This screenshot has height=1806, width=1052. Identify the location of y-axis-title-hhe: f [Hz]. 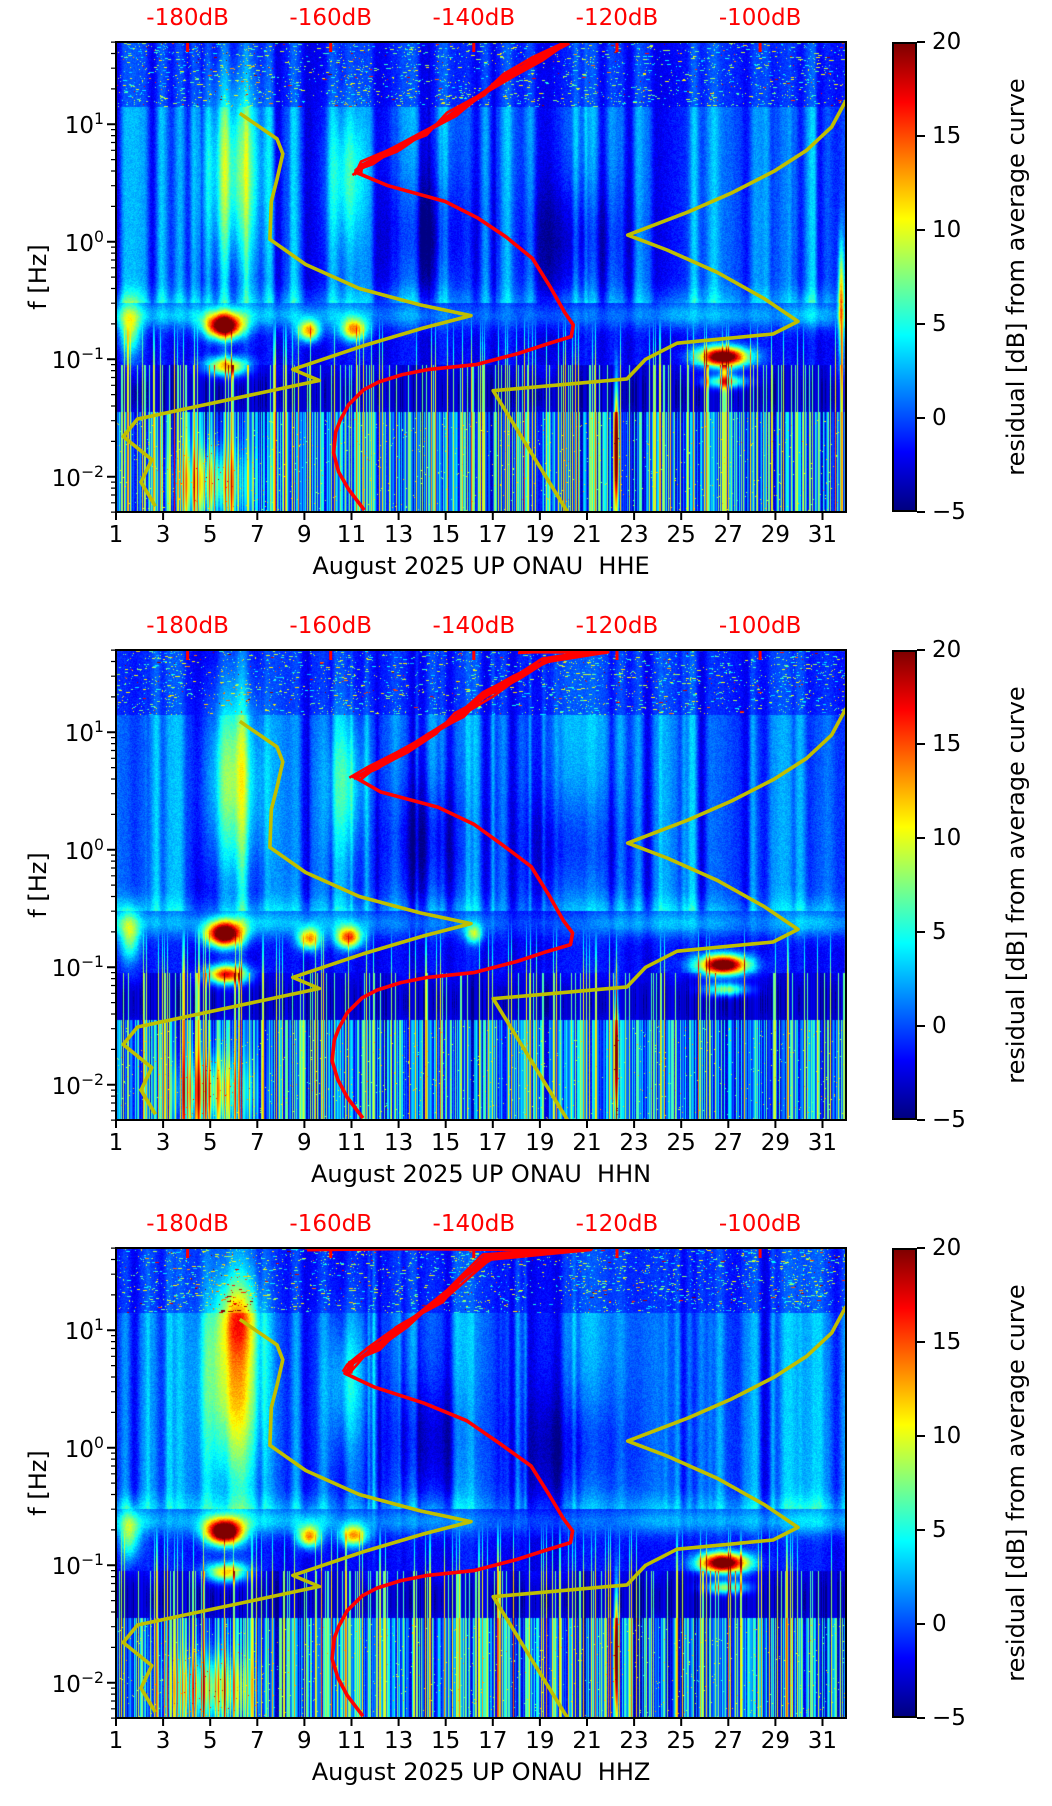
(38, 277).